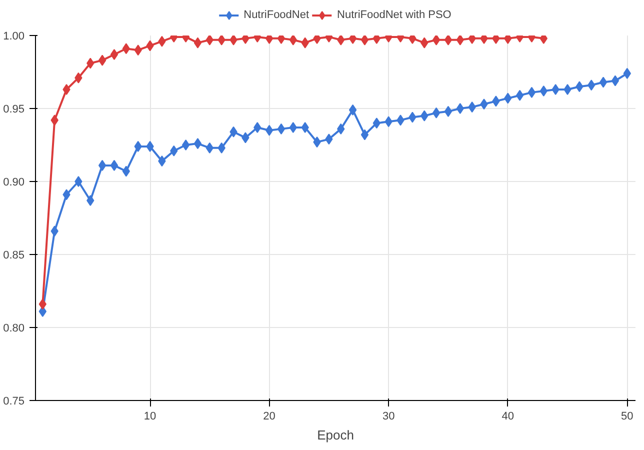  What do you see at coordinates (14, 36) in the screenshot?
I see `y-tick-label: 1.00` at bounding box center [14, 36].